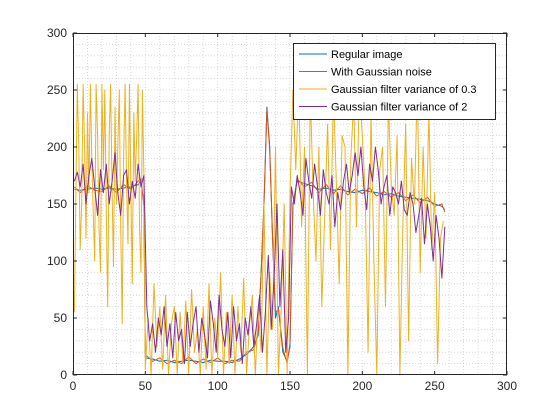 This screenshot has height=420, width=560. What do you see at coordinates (399, 108) in the screenshot?
I see `legend-label: Gaussian filter variance of 2` at bounding box center [399, 108].